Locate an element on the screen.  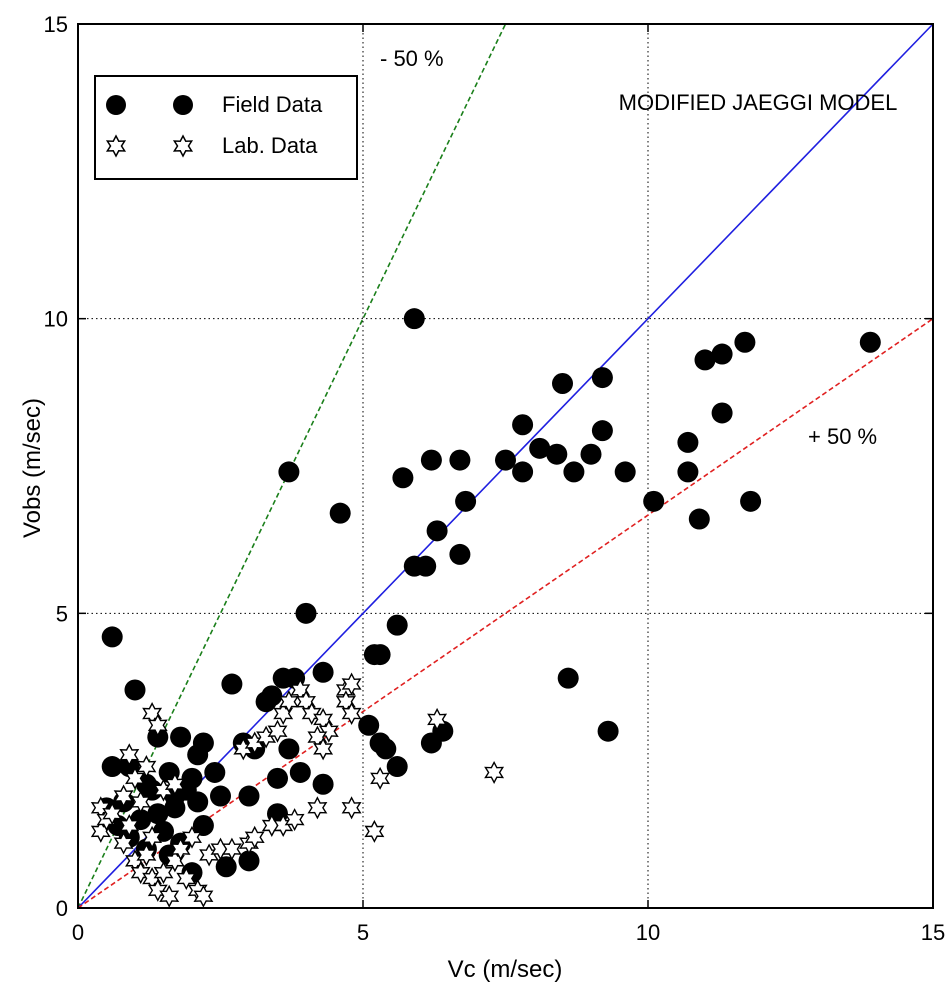
y-tick-label: 10 is located at coordinates (56, 319).